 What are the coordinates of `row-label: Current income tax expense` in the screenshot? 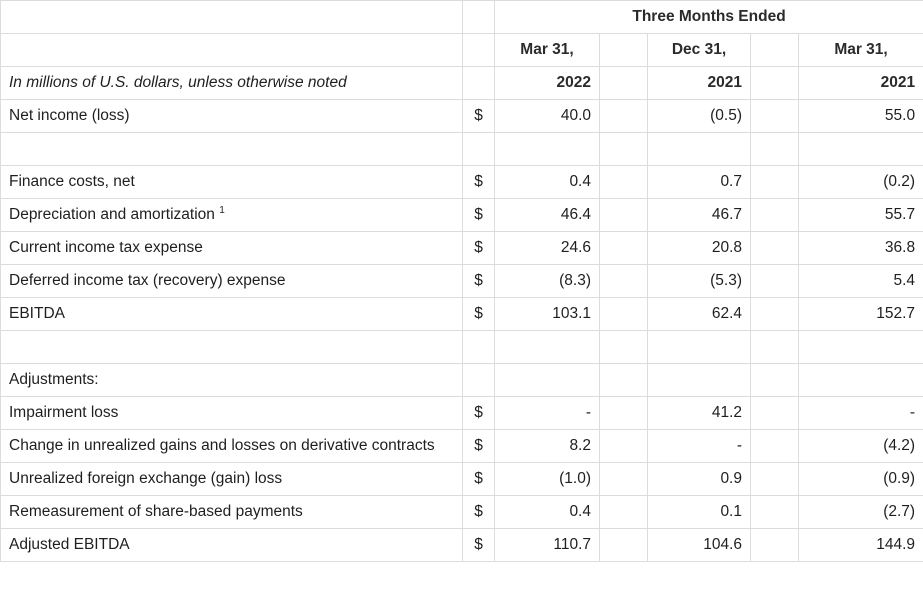 It's located at (231, 248).